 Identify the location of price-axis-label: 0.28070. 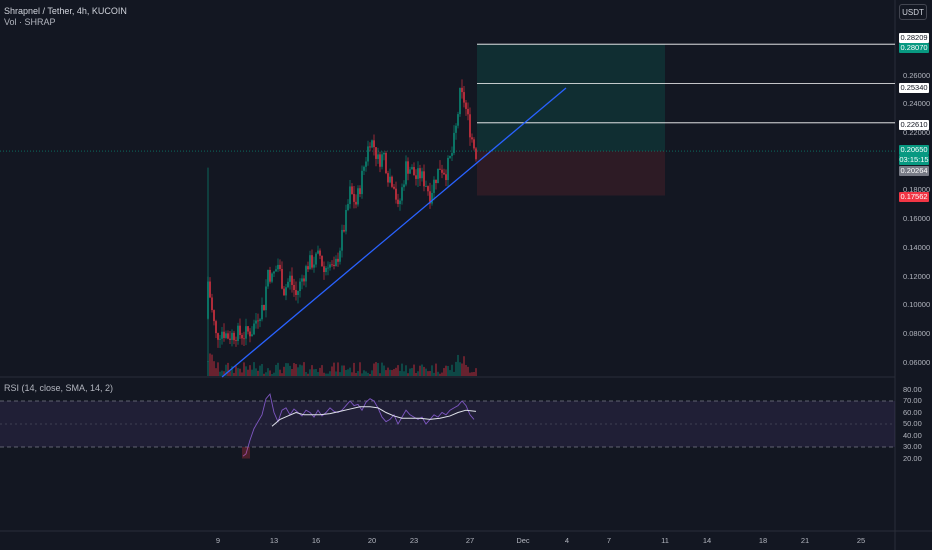
(914, 48).